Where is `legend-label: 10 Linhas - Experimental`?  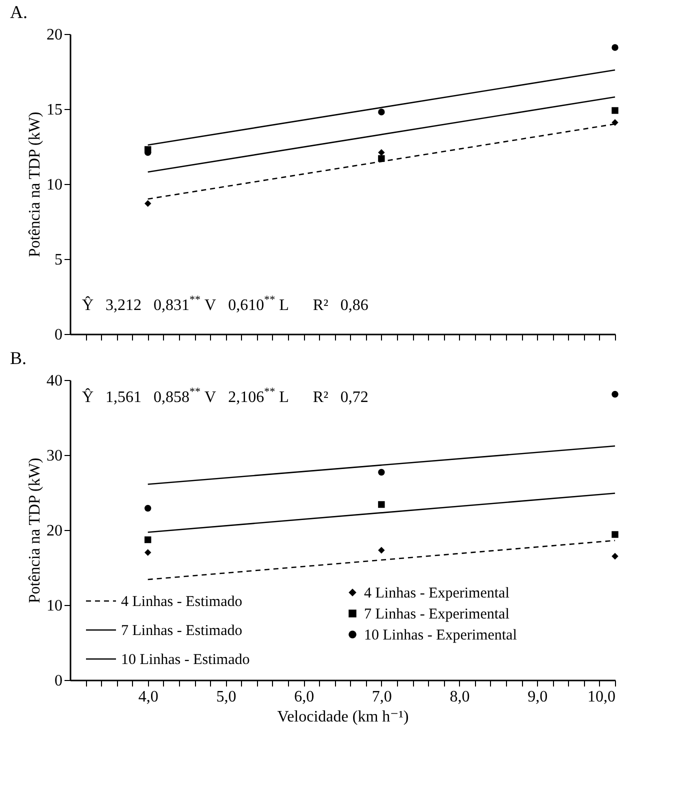 legend-label: 10 Linhas - Experimental is located at coordinates (440, 636).